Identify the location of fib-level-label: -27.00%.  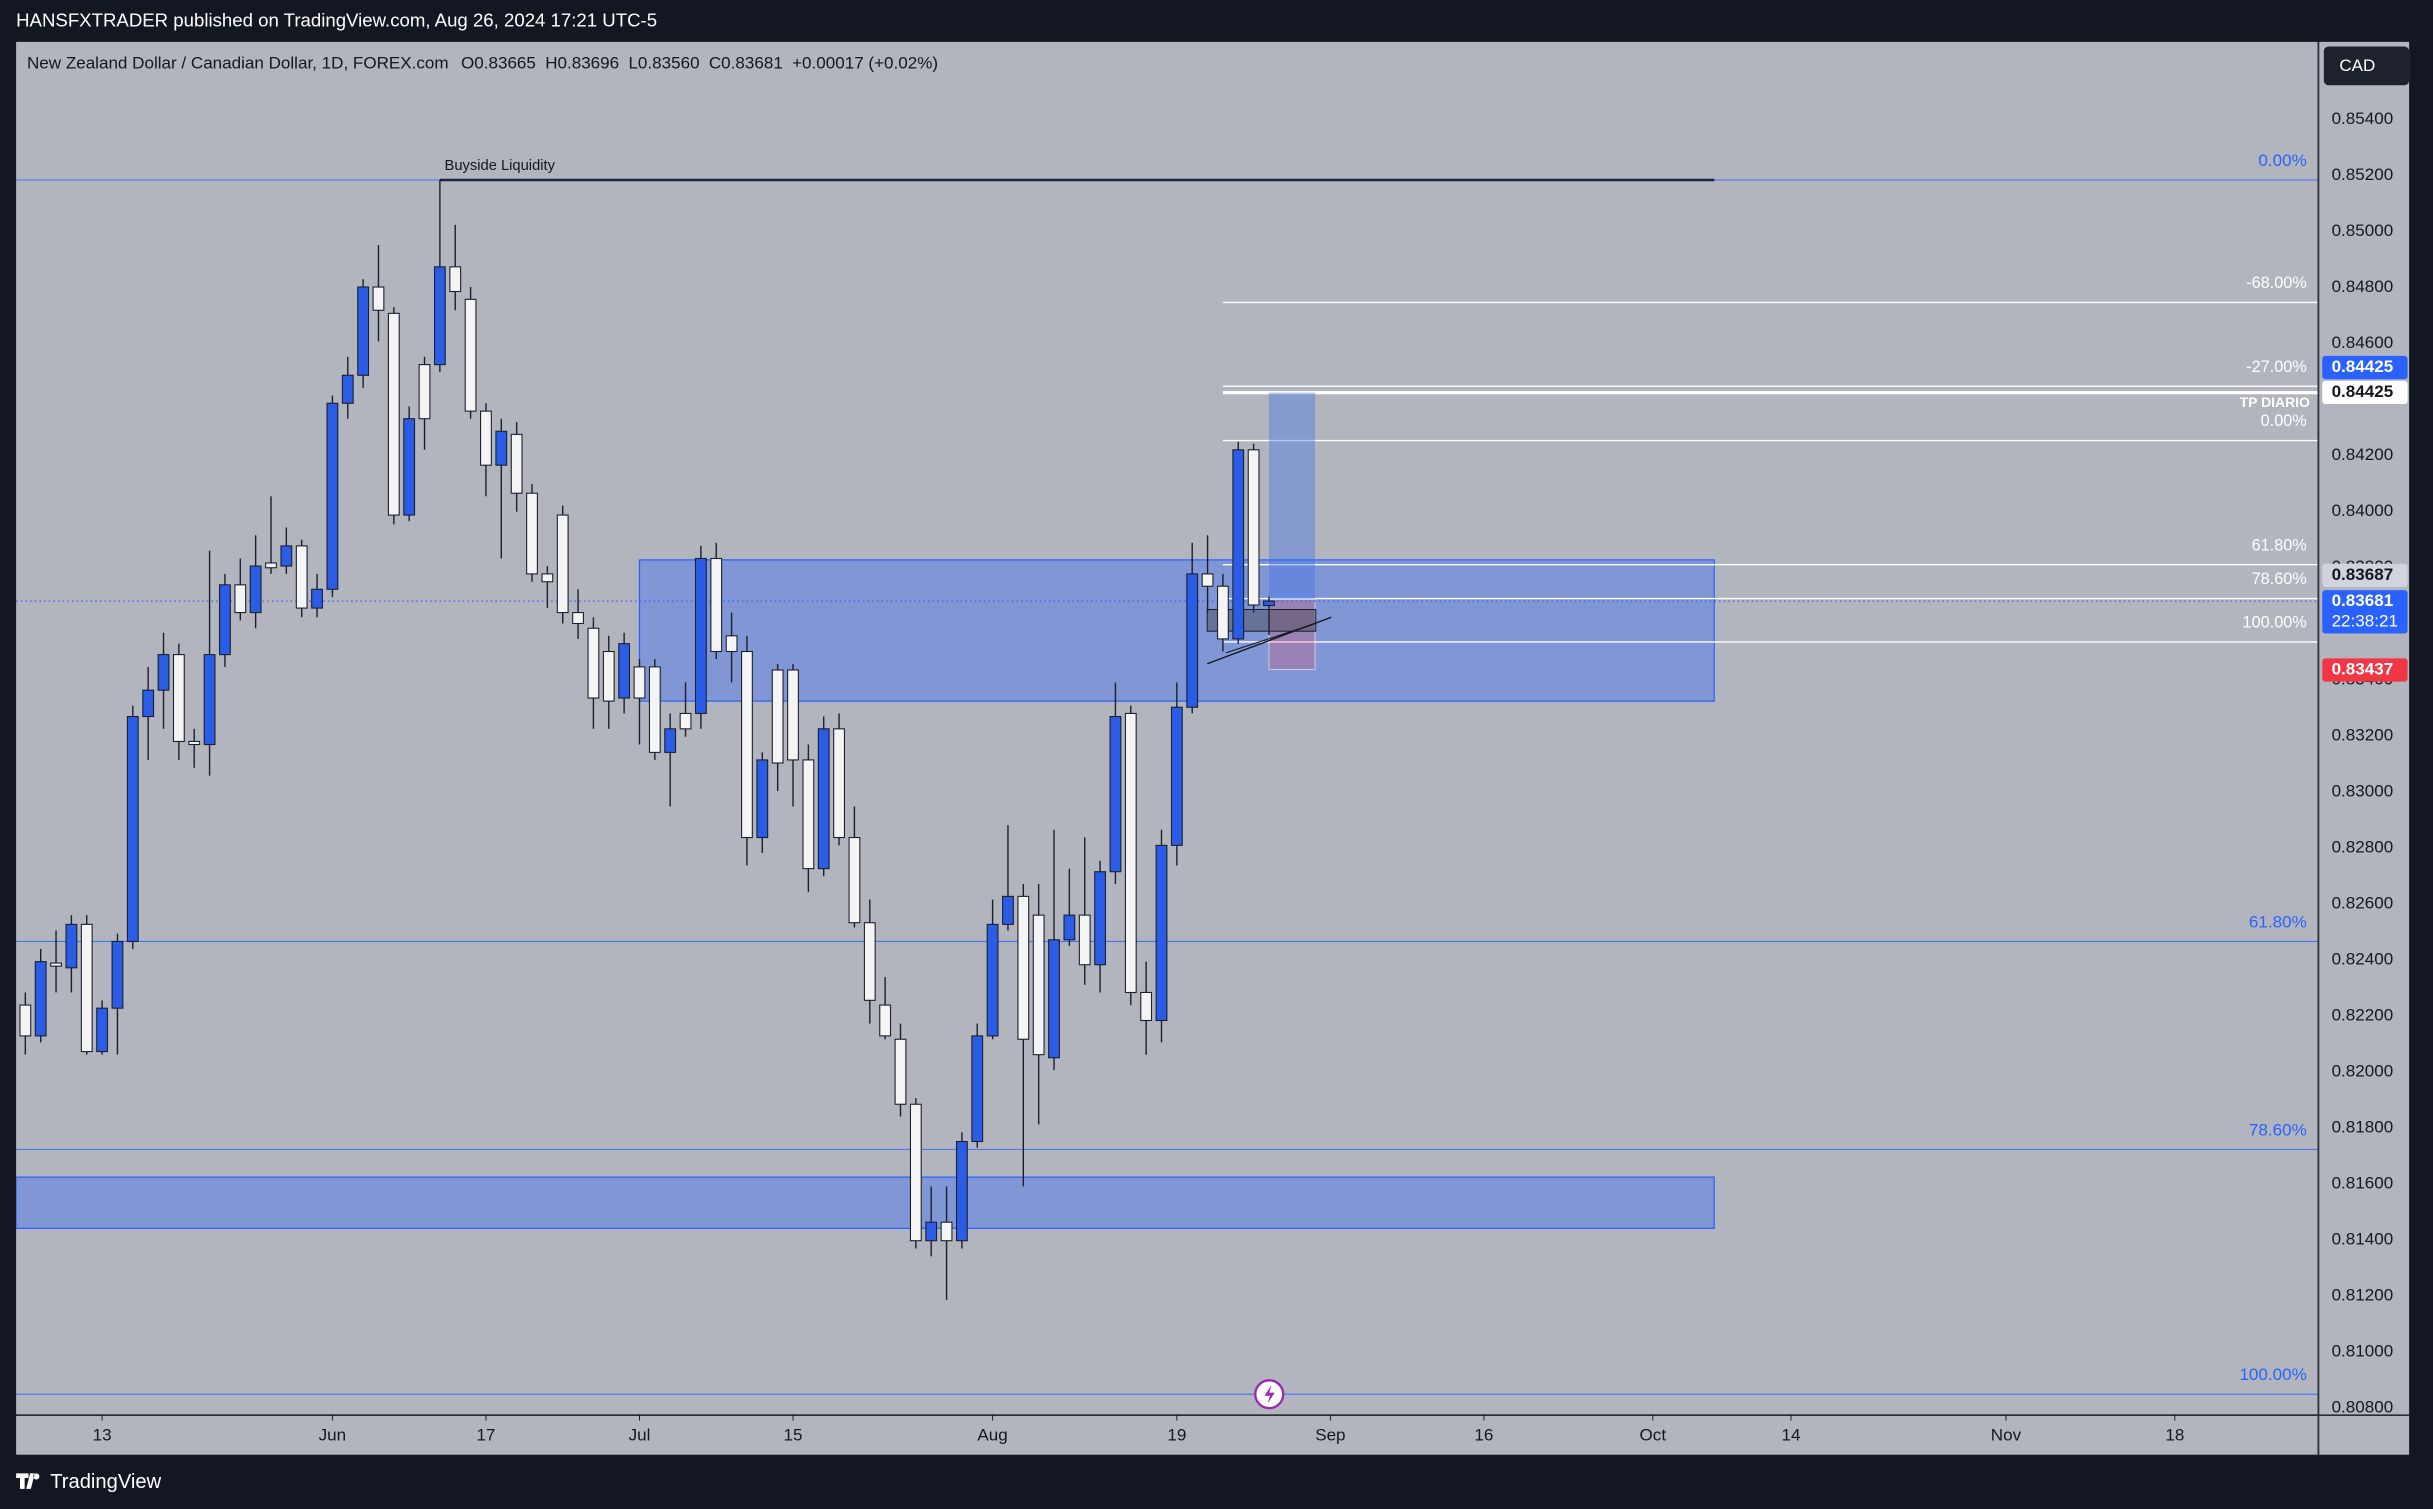
(2276, 367).